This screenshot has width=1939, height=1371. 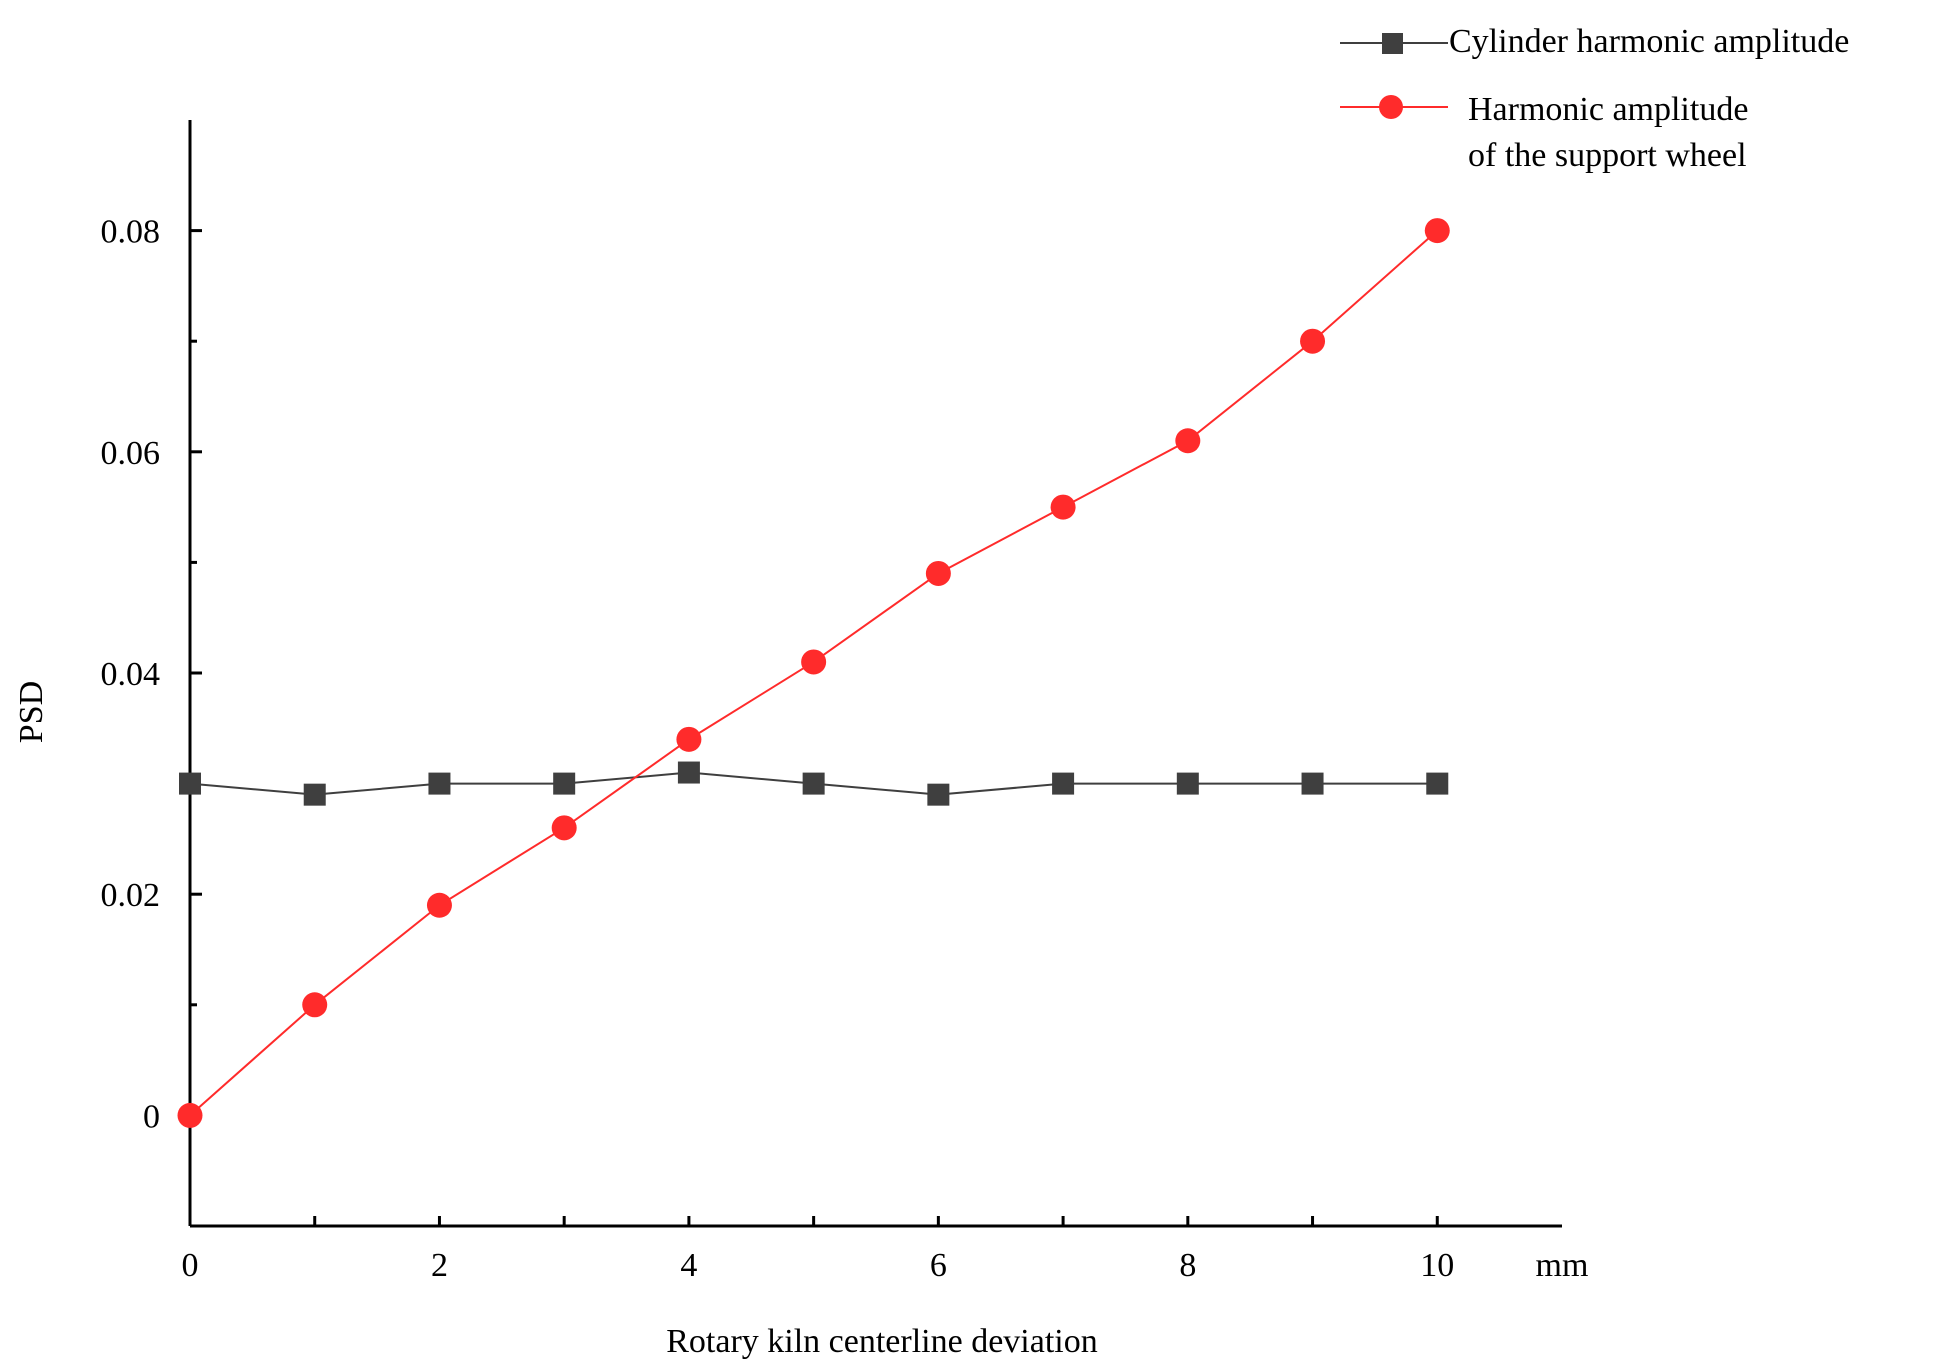 I want to click on y-tick-label: 0.06, so click(x=131, y=453).